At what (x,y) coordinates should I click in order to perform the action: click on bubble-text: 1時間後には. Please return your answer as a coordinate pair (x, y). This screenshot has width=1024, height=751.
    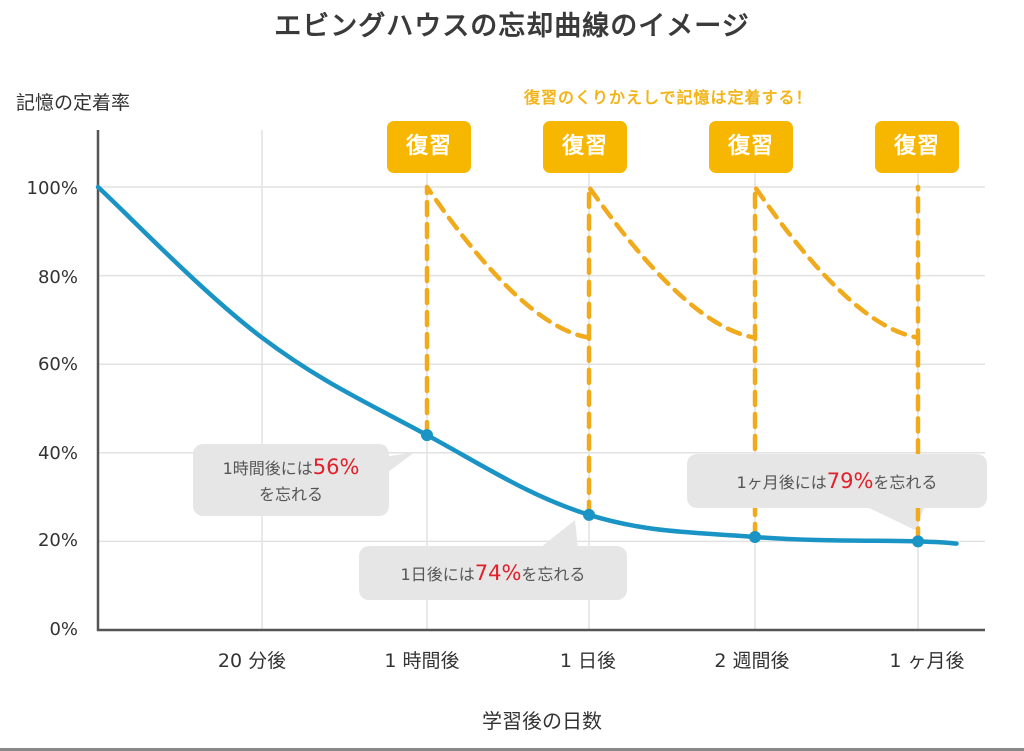
    Looking at the image, I should click on (267, 468).